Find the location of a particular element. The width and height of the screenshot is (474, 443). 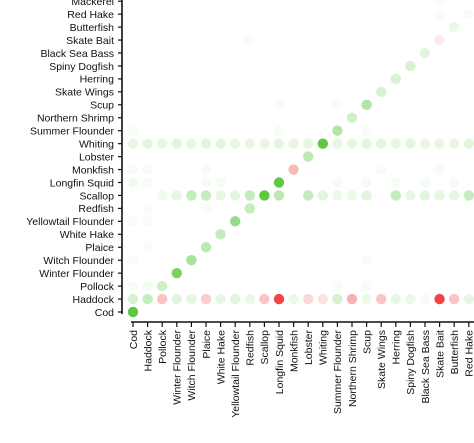

x-tick-label: Skate Wings is located at coordinates (382, 359).